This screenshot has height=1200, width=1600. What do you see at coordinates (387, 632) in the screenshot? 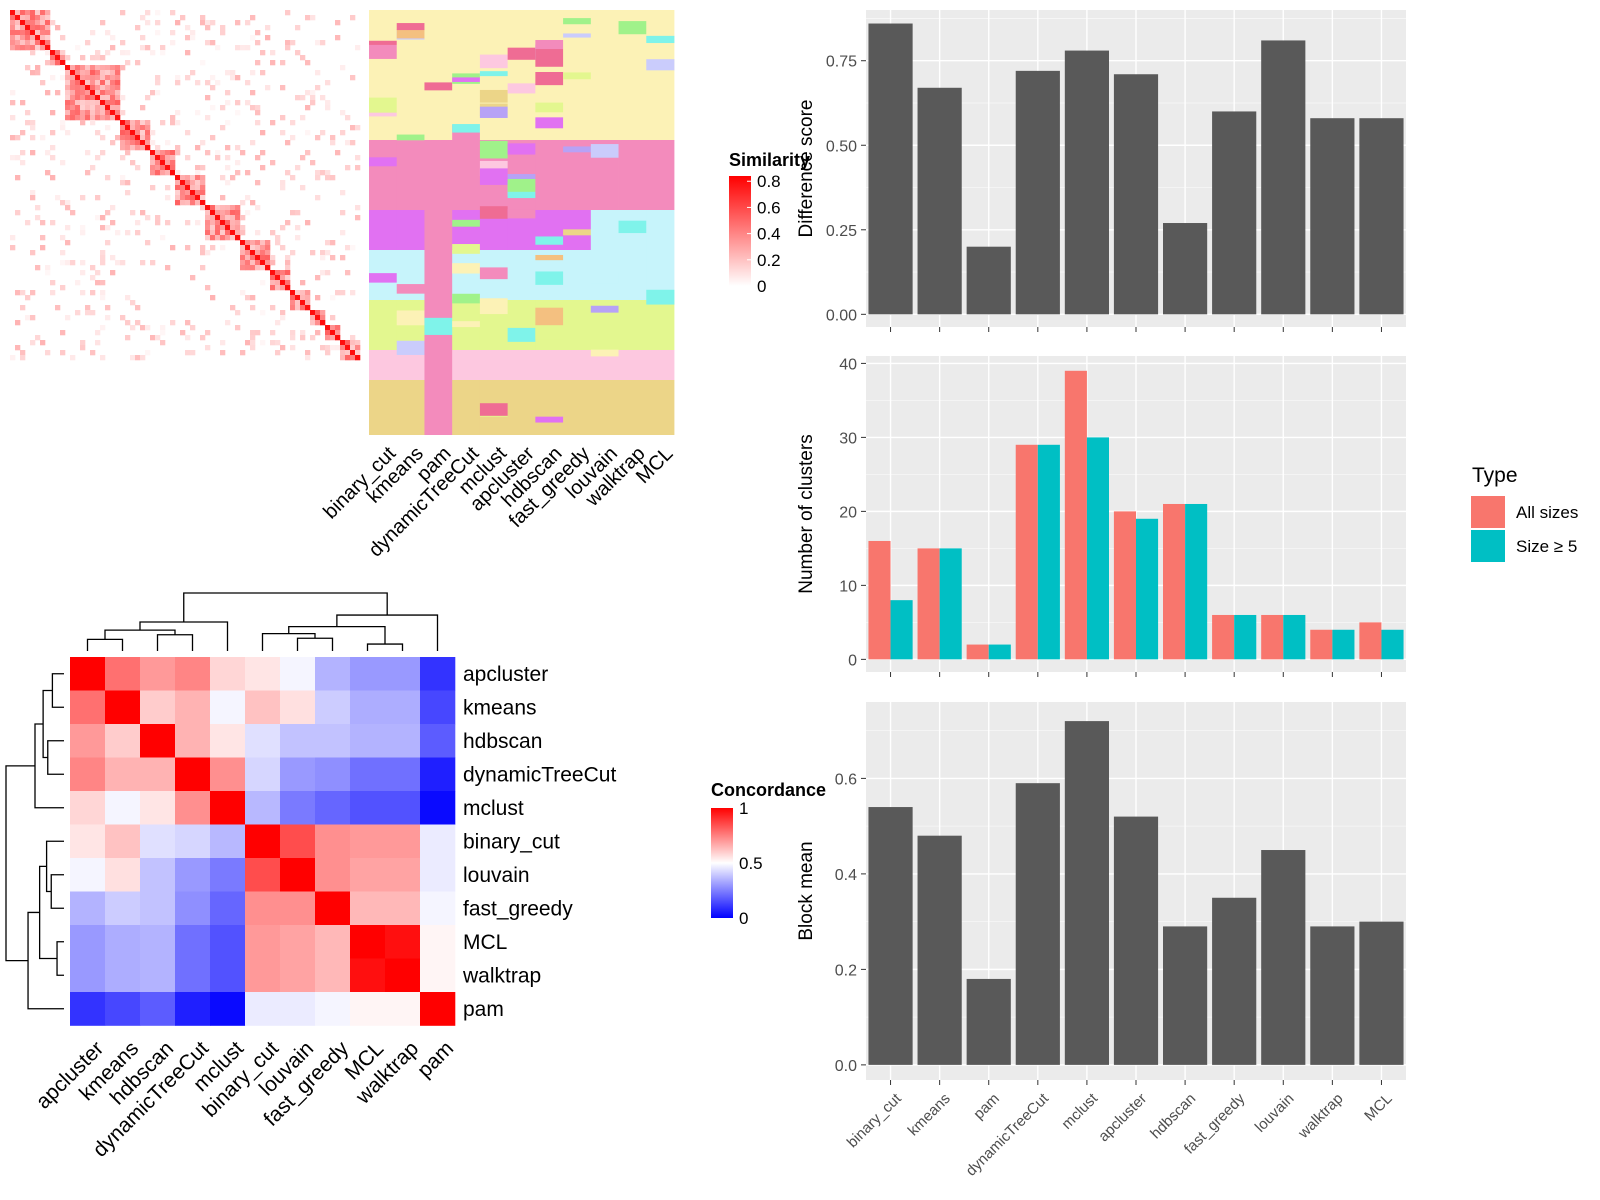
I see `column-dendrogram-branch` at bounding box center [387, 632].